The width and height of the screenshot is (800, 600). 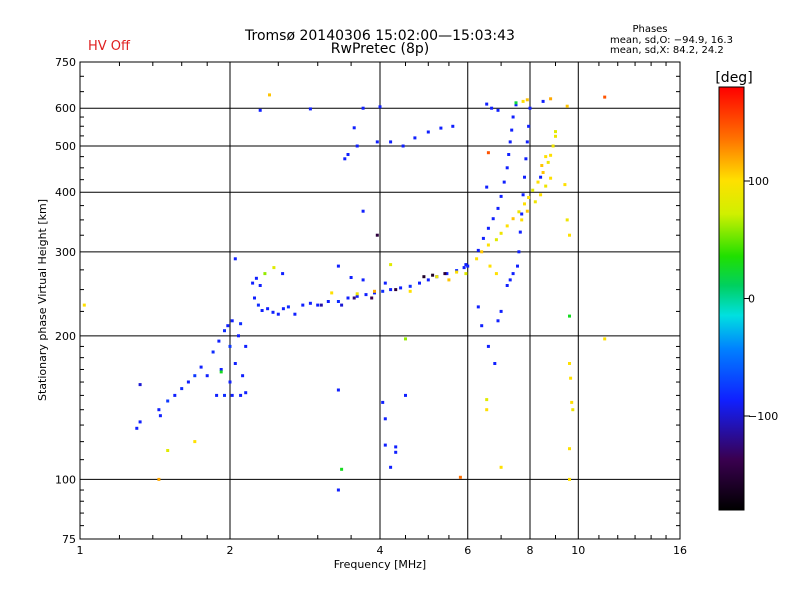 What do you see at coordinates (671, 40) in the screenshot?
I see `phases-stats-o: mean, sd,O: −94.9, 16.3` at bounding box center [671, 40].